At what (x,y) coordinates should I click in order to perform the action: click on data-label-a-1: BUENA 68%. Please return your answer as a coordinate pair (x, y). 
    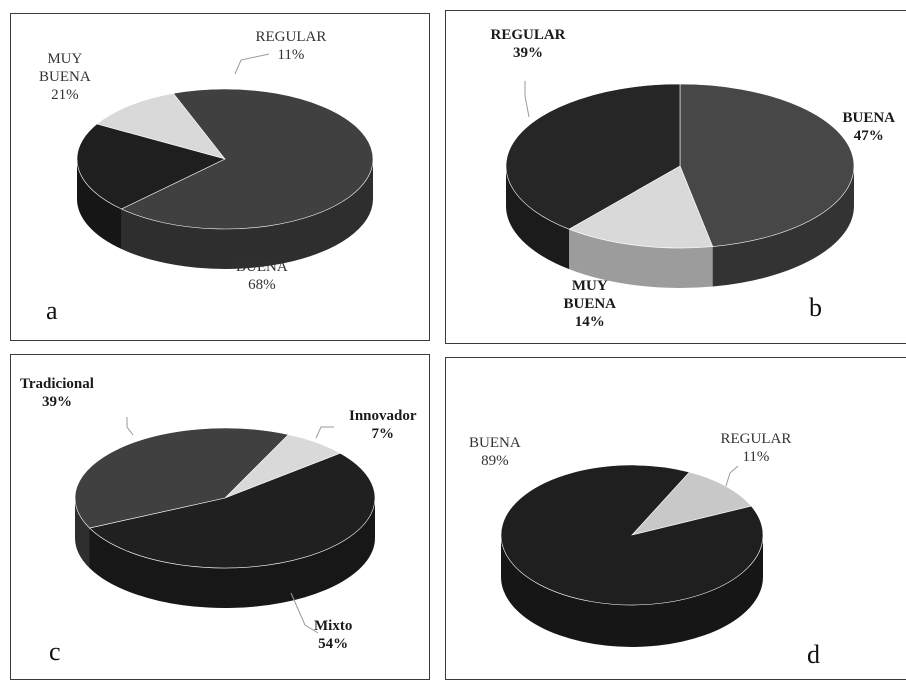
    Looking at the image, I should click on (262, 276).